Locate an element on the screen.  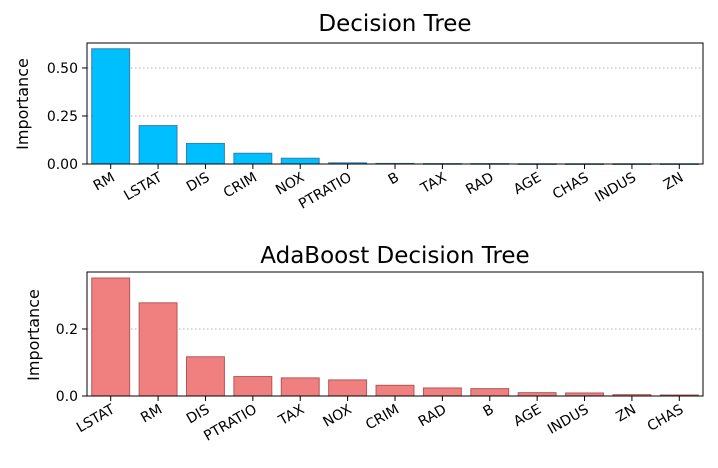
bar-rad is located at coordinates (442, 392).